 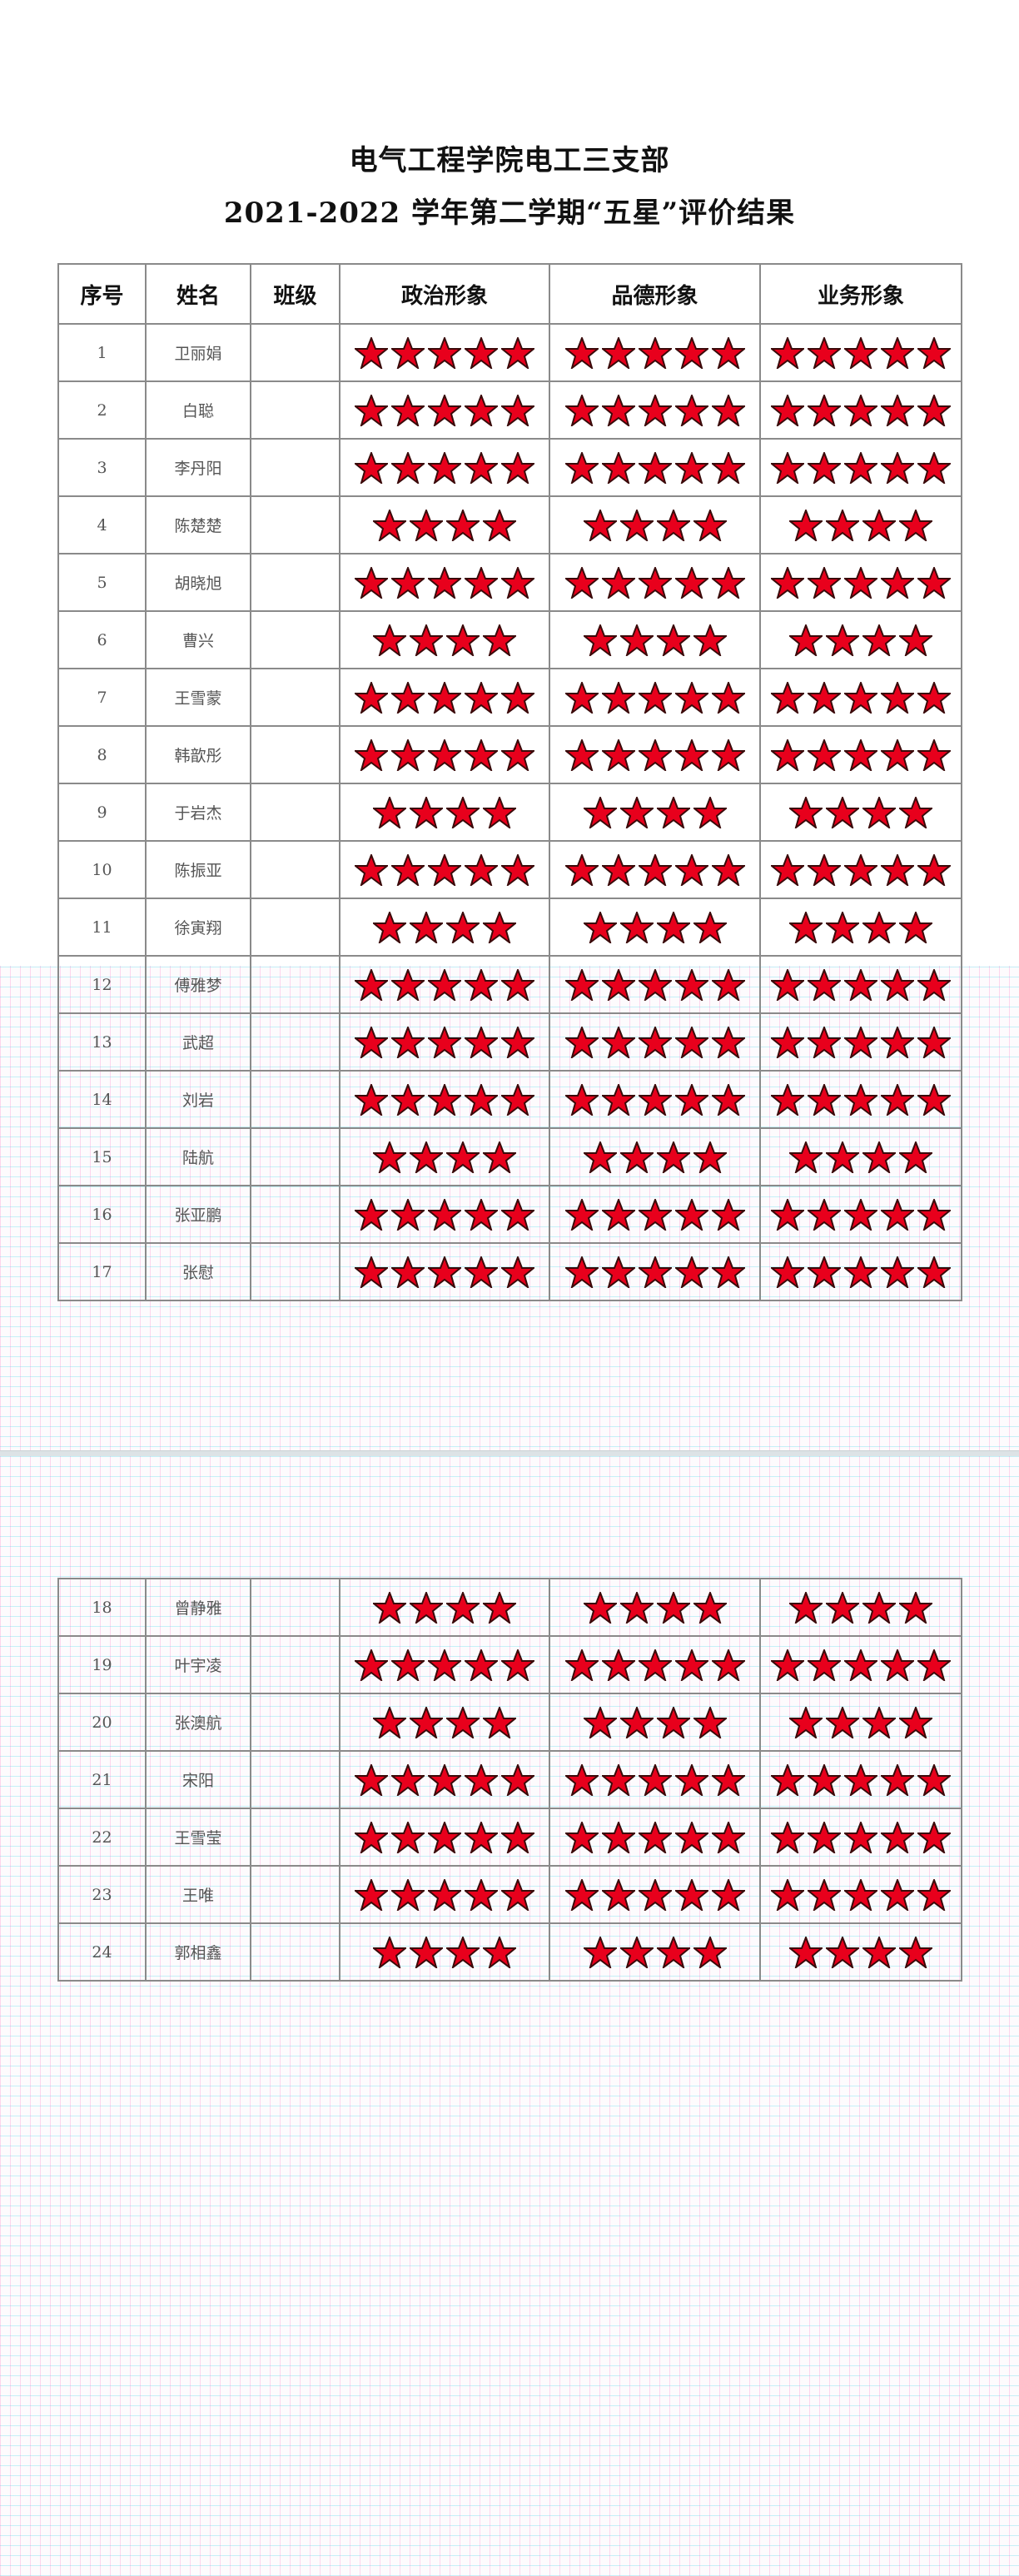 What do you see at coordinates (102, 1156) in the screenshot?
I see `row-number: 15` at bounding box center [102, 1156].